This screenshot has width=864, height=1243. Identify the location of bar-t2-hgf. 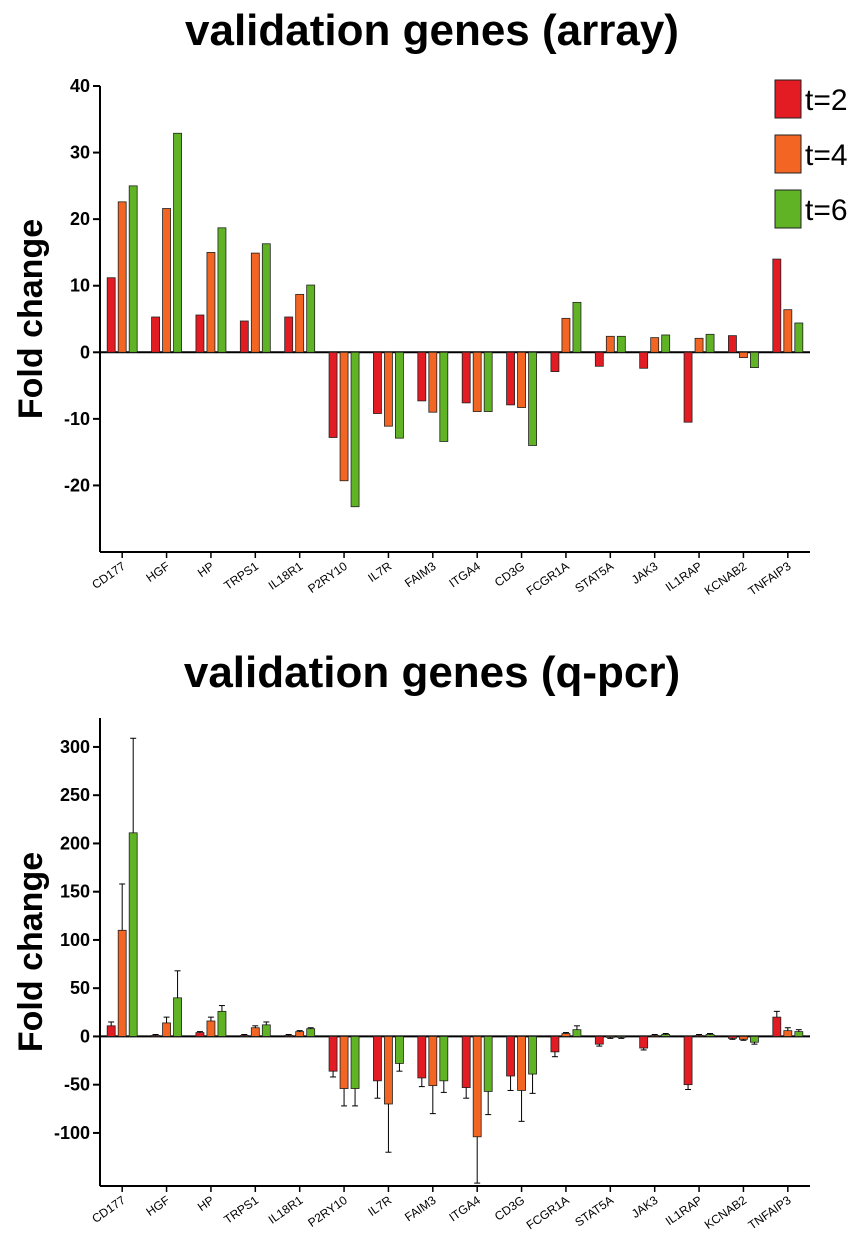
(155, 1036).